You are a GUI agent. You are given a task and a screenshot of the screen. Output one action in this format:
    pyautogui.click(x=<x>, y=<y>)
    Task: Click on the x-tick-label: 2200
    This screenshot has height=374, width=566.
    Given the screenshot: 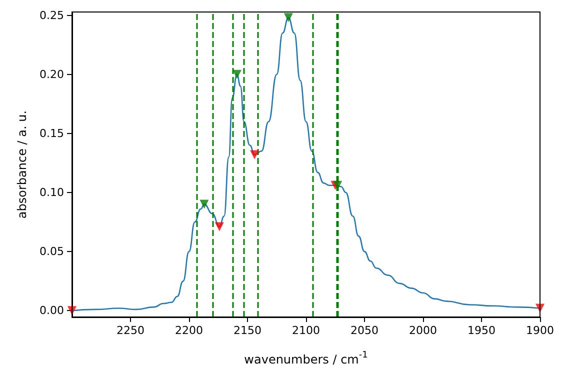 What is the action you would take?
    pyautogui.click(x=189, y=330)
    